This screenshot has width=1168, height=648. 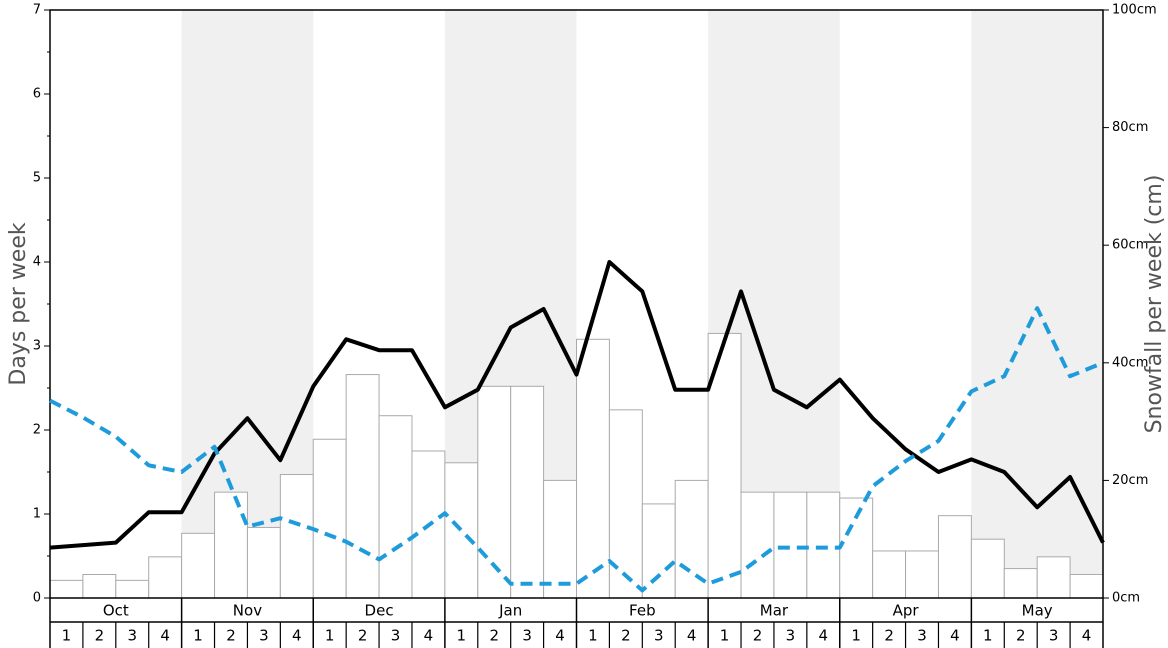 I want to click on month-label: May, so click(x=1037, y=611).